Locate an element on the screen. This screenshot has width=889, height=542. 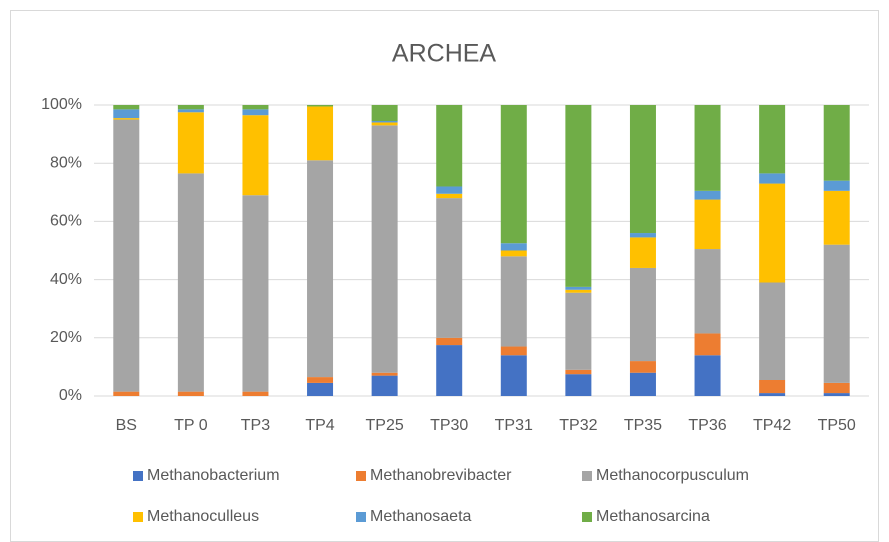
x-tick-label: TP35 is located at coordinates (643, 425).